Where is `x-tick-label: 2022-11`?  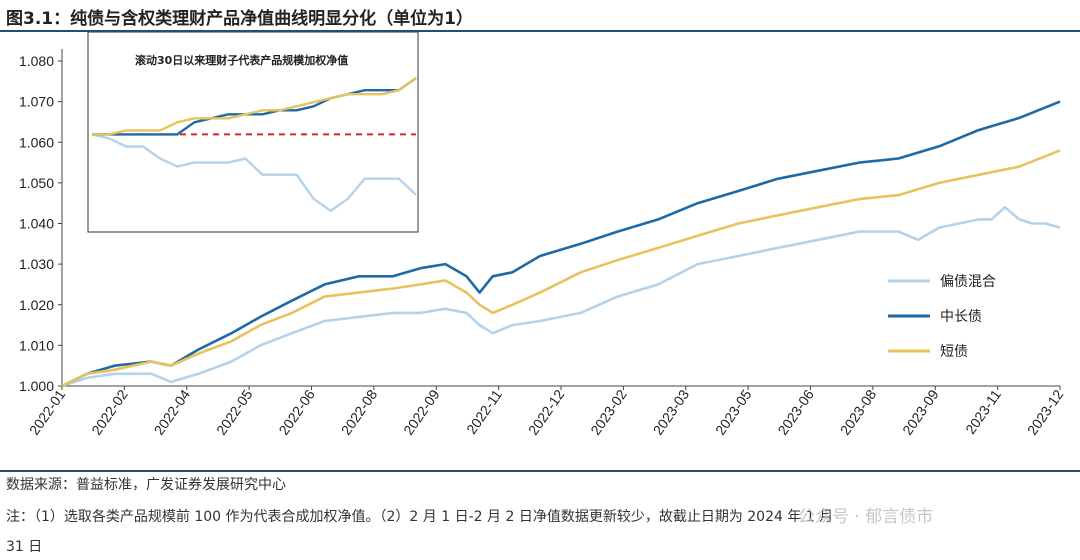 x-tick-label: 2022-11 is located at coordinates (484, 411).